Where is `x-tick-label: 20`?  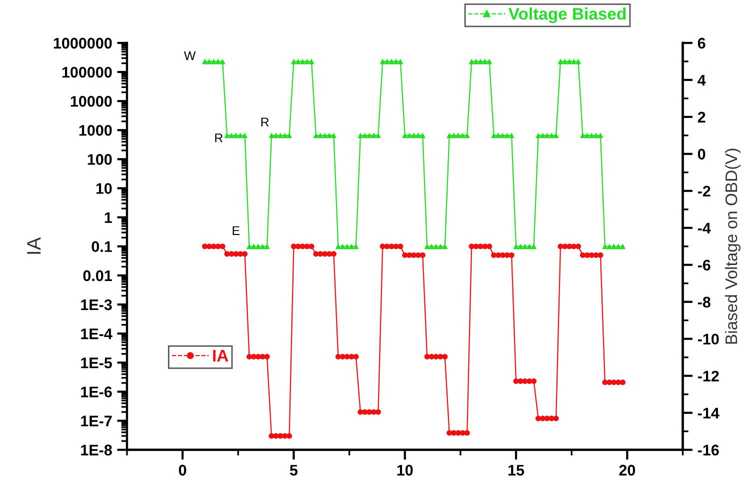 x-tick-label: 20 is located at coordinates (627, 470).